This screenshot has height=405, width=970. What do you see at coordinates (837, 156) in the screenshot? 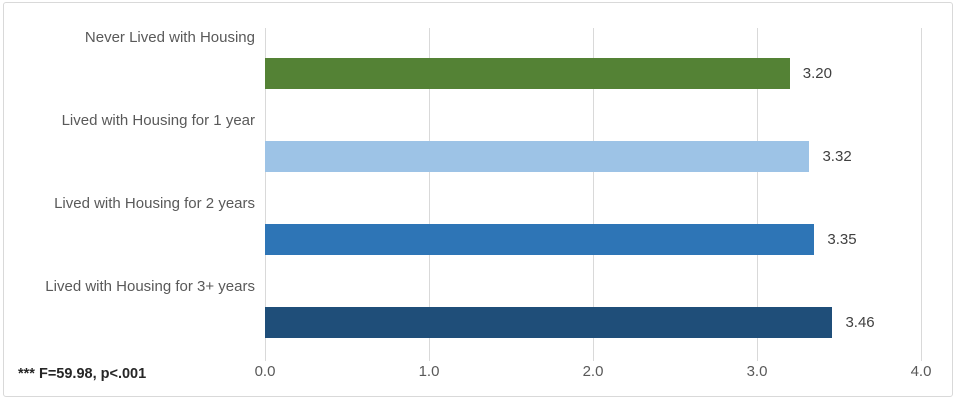
I see `bar-value-label: 3.32` at bounding box center [837, 156].